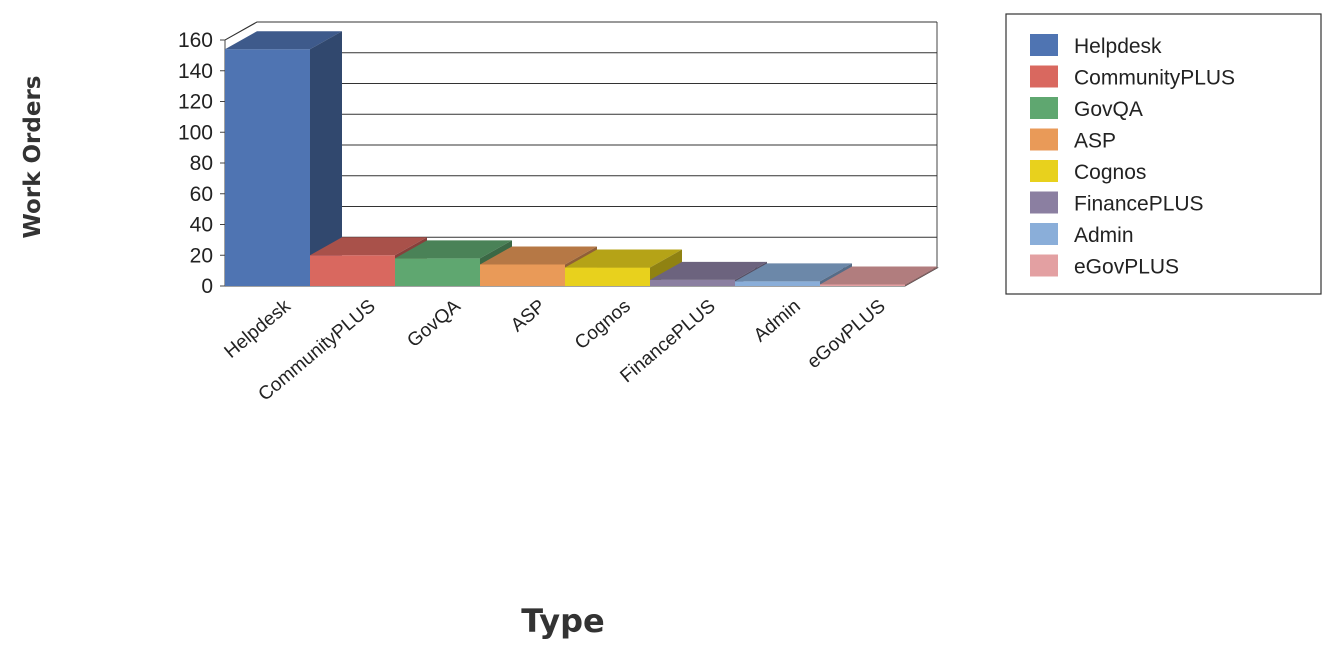  Describe the element at coordinates (201, 255) in the screenshot. I see `y-tick-label: 20` at that location.